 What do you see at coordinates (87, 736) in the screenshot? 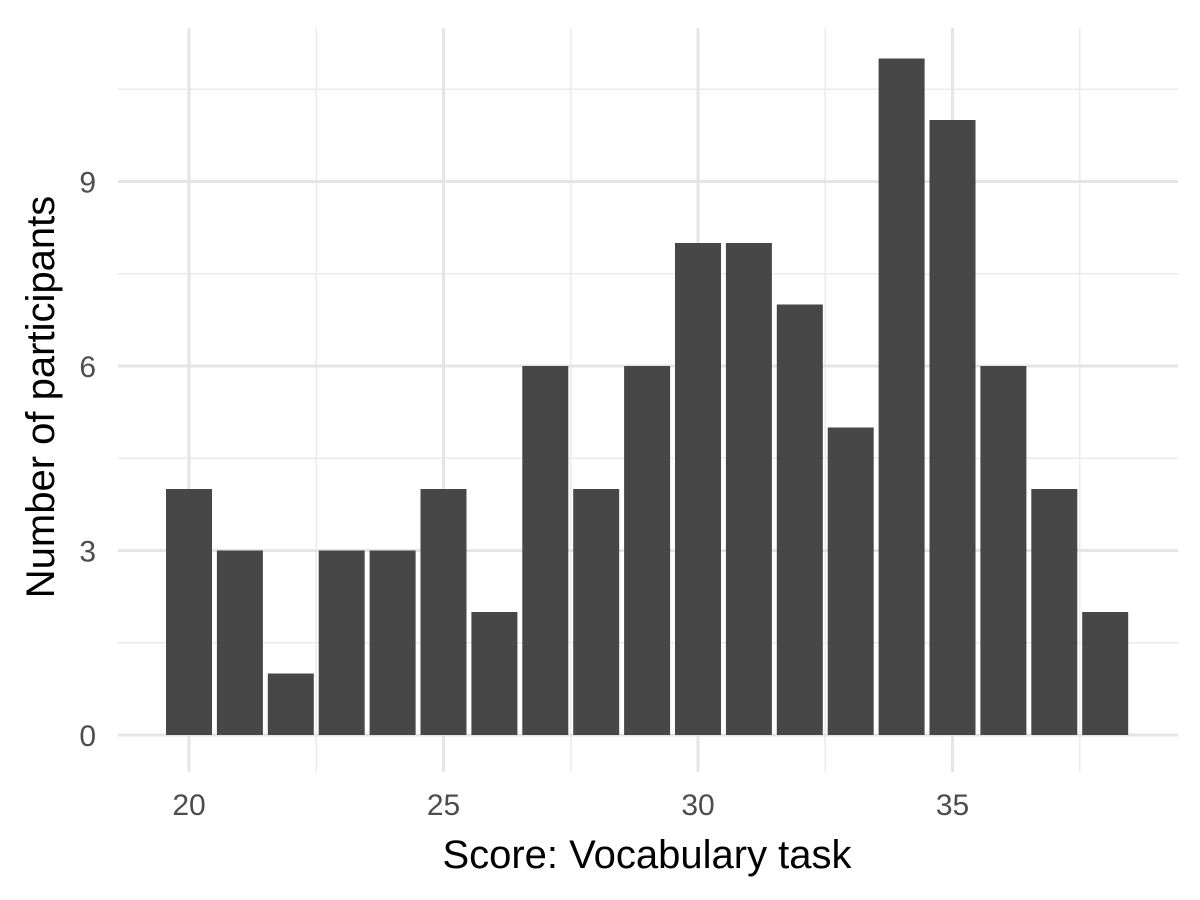
I see `y-tick-label-0: 0` at bounding box center [87, 736].